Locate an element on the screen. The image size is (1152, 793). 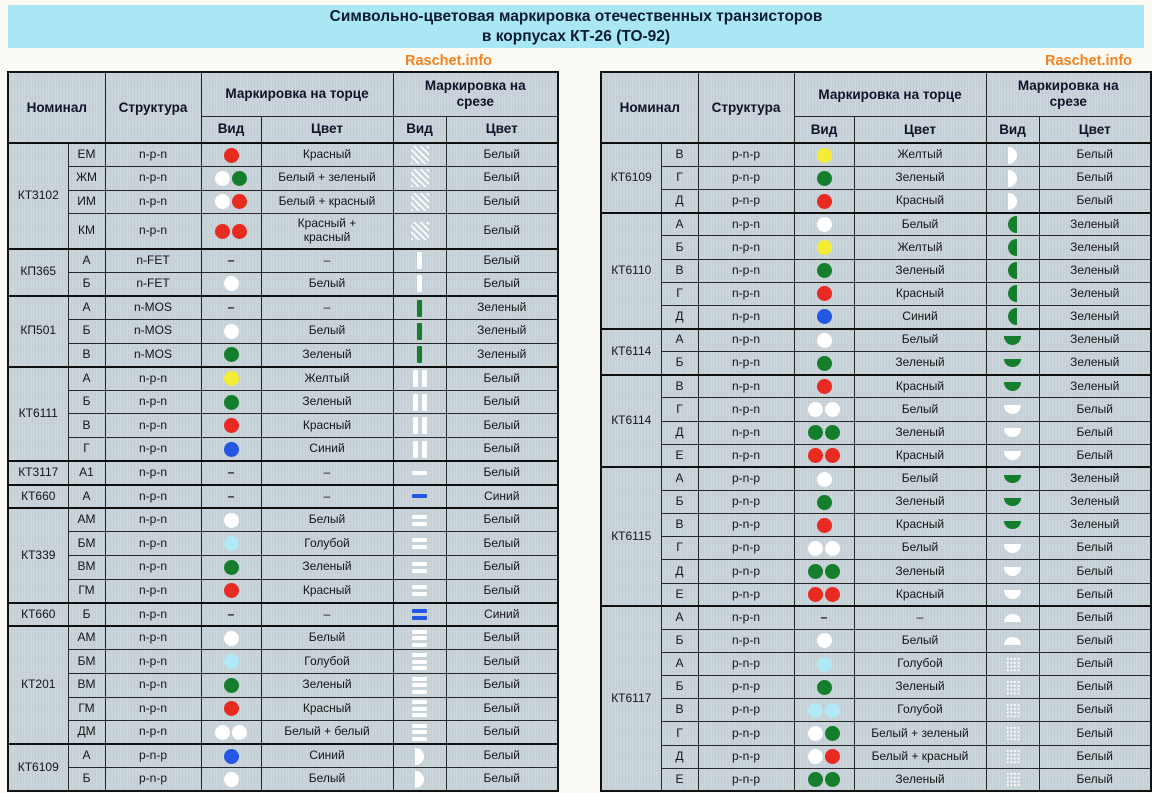
vertical-bar-icon is located at coordinates (415, 379).